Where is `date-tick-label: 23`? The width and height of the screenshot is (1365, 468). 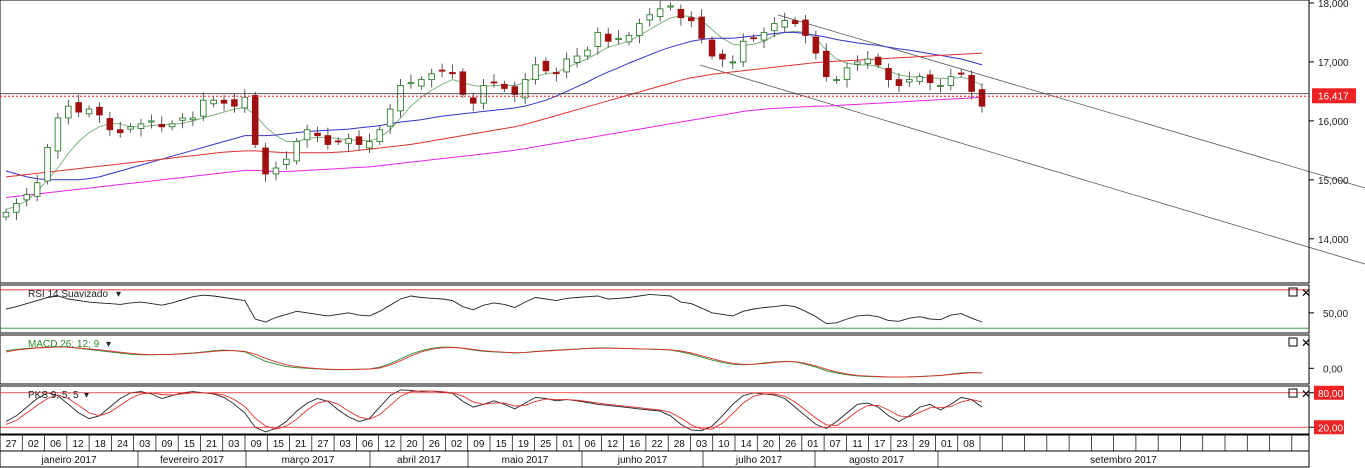 date-tick-label: 23 is located at coordinates (902, 444).